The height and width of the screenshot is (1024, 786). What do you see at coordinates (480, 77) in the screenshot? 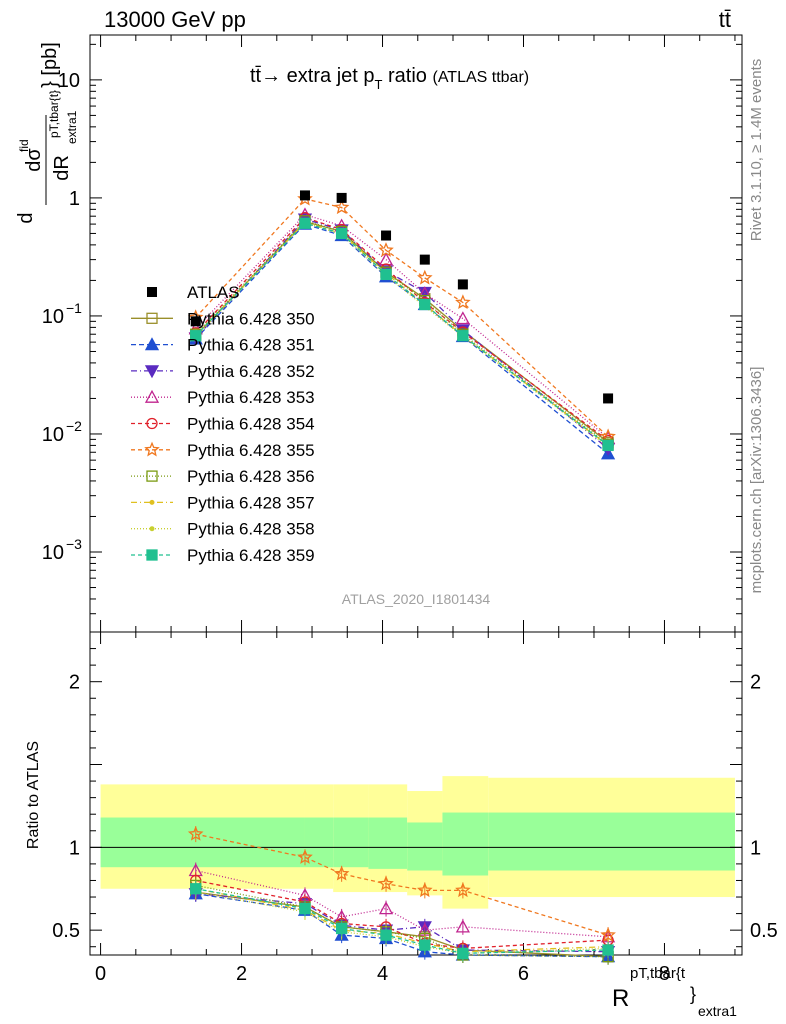
I see `main-title-note: (ATLAS ttbar)` at bounding box center [480, 77].